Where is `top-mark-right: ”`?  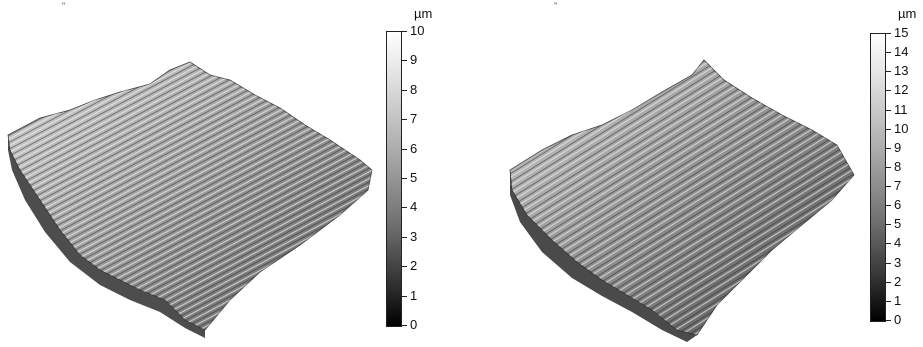
top-mark-right: ” is located at coordinates (555, 6).